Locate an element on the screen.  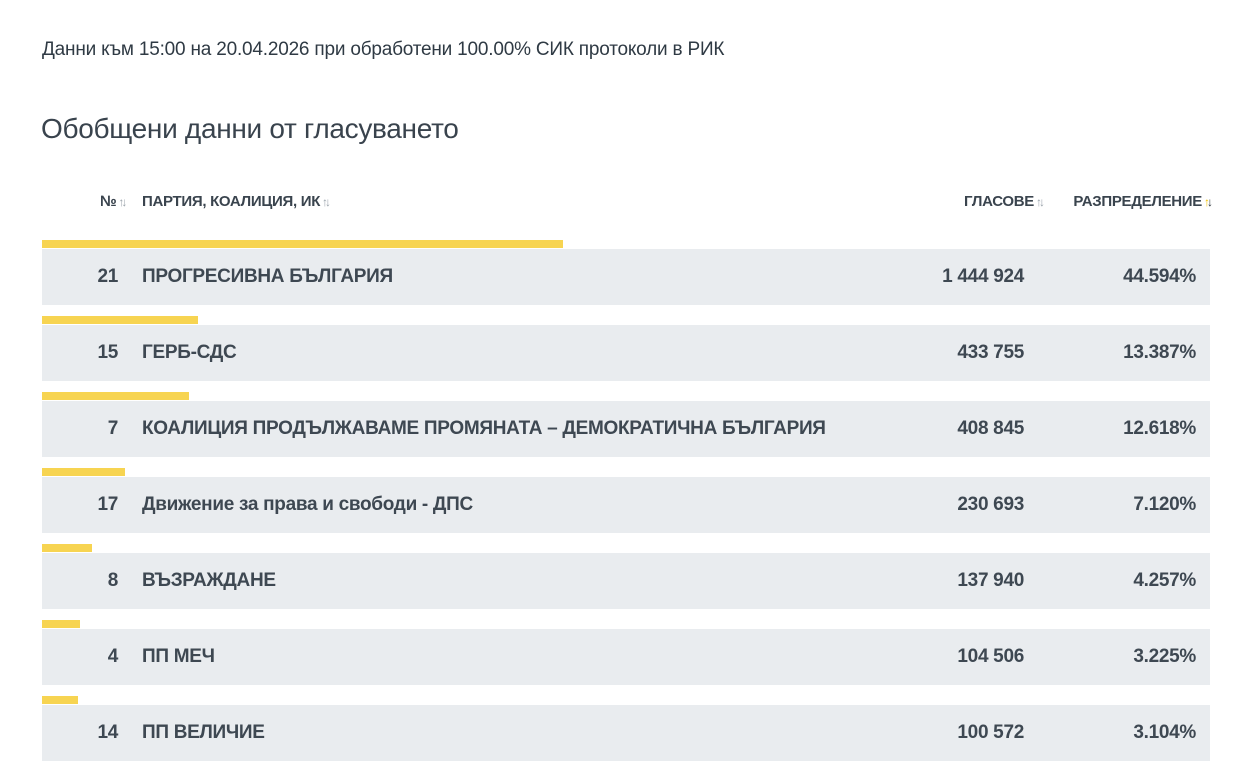
row-number: 15 is located at coordinates (107, 352).